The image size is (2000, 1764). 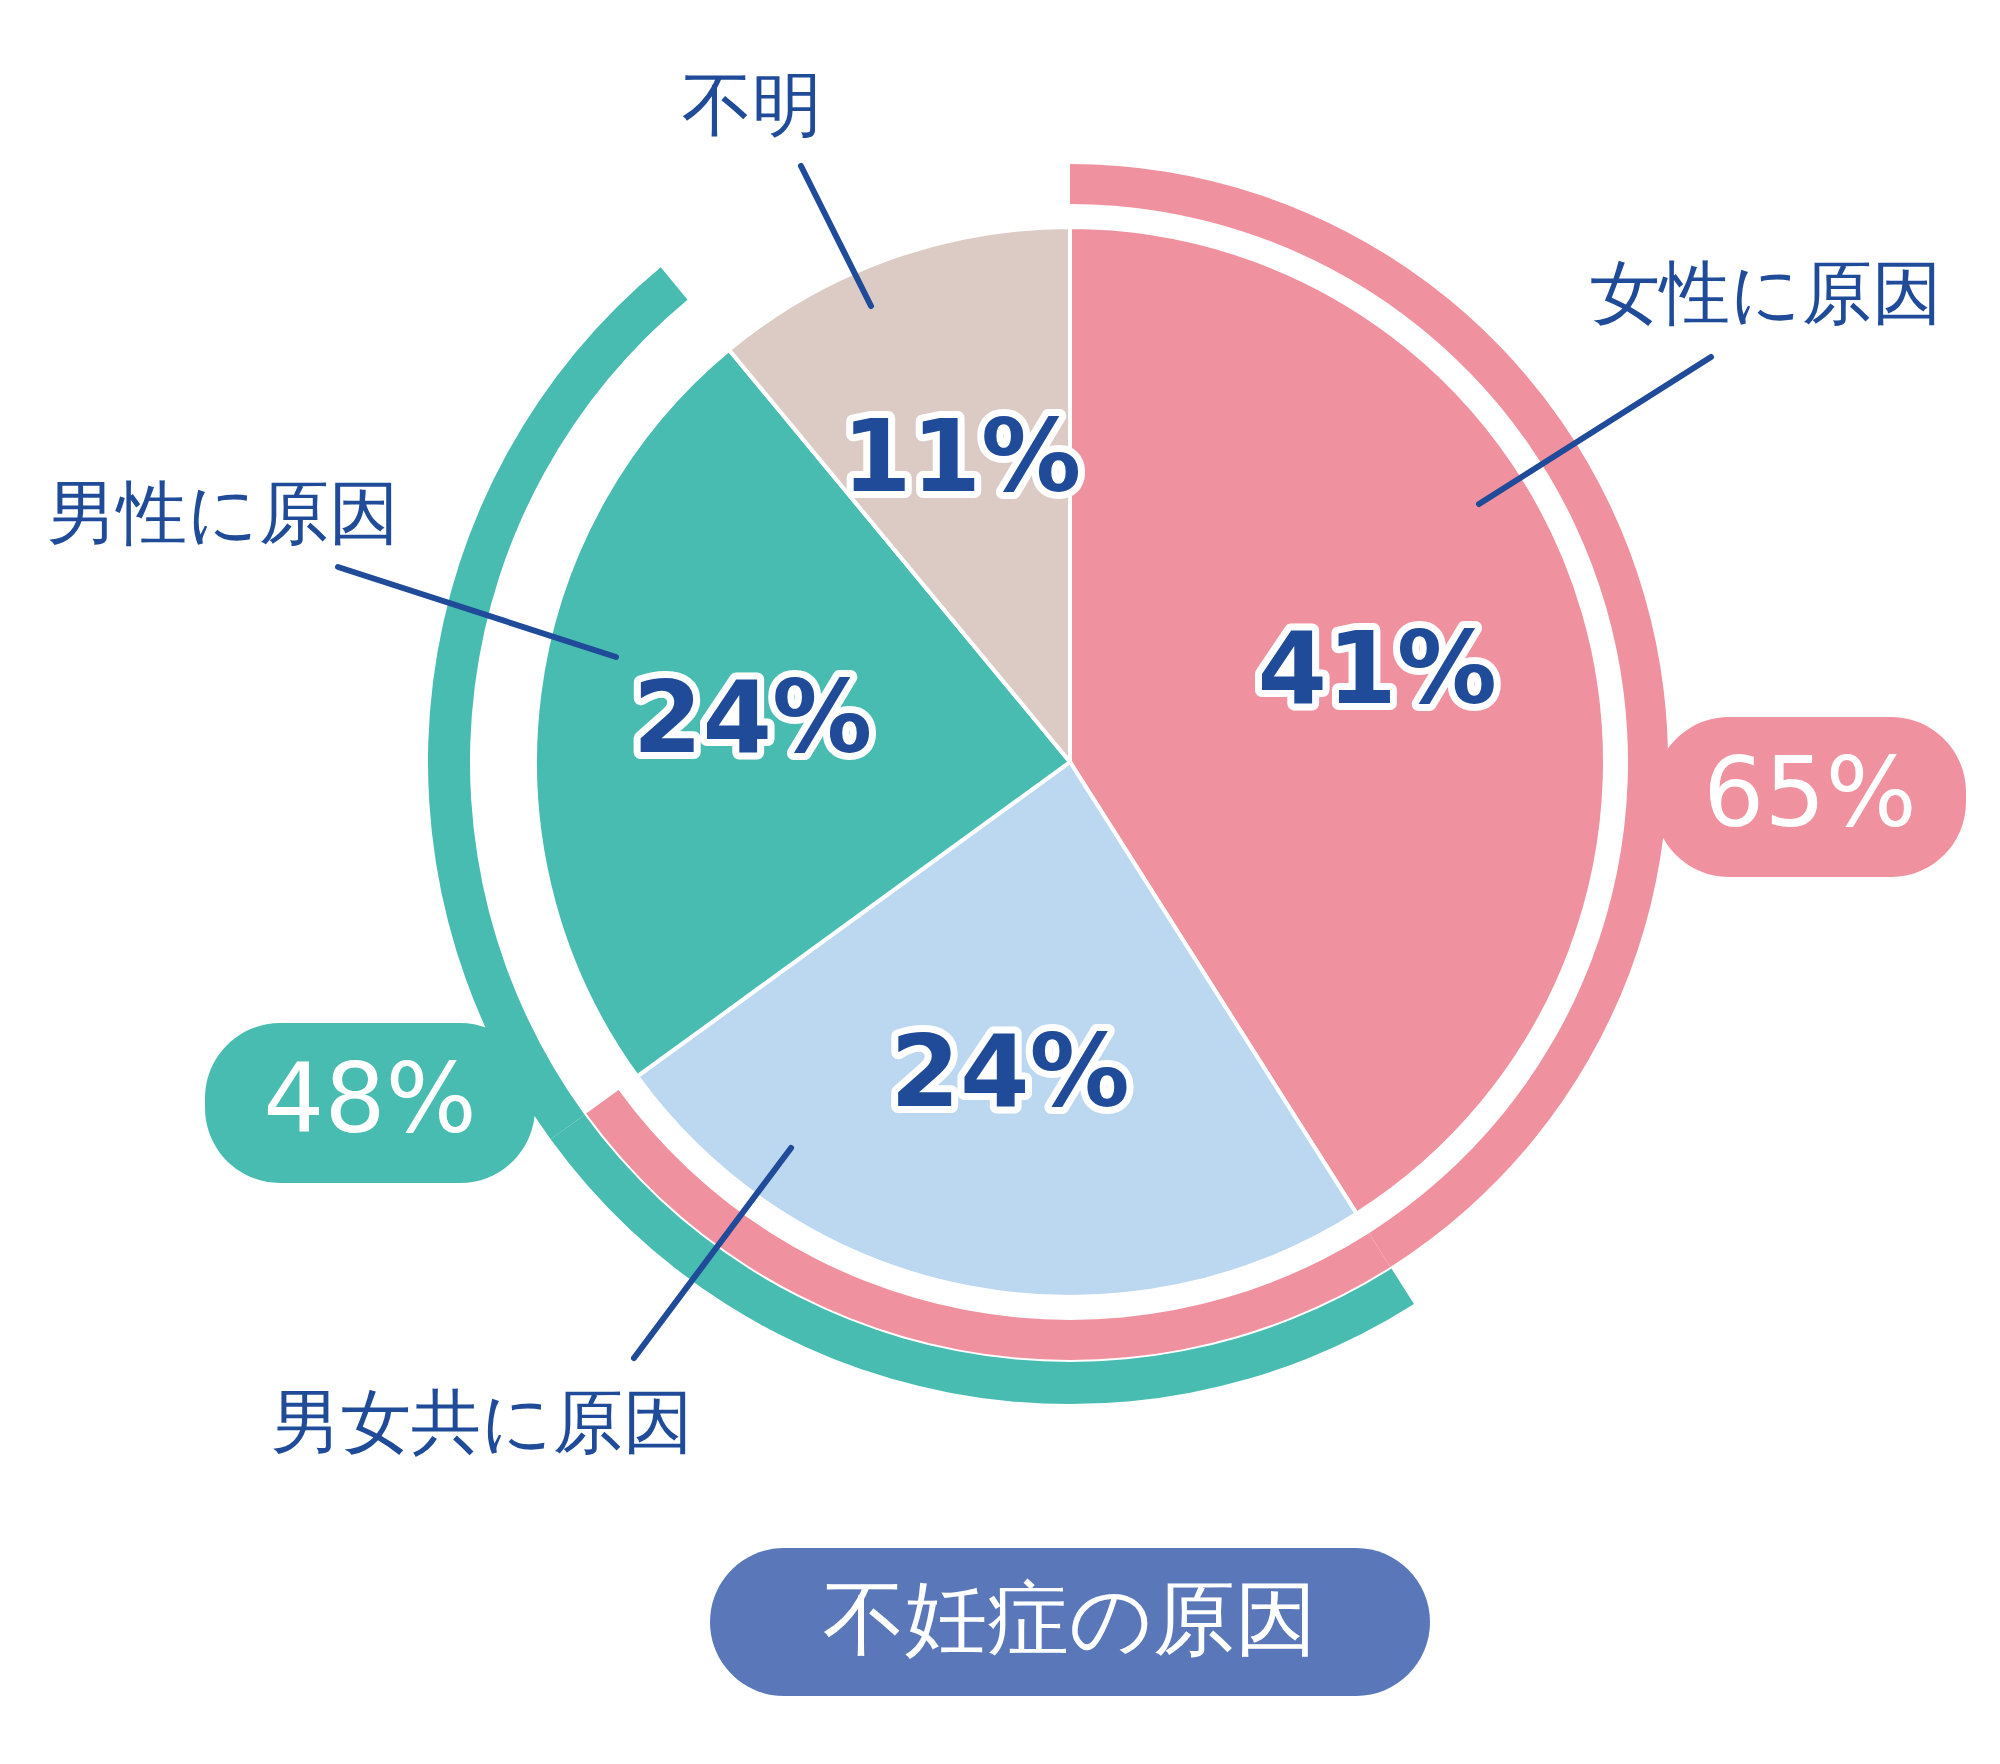 What do you see at coordinates (1070, 1618) in the screenshot?
I see `text: 不妊症の原因` at bounding box center [1070, 1618].